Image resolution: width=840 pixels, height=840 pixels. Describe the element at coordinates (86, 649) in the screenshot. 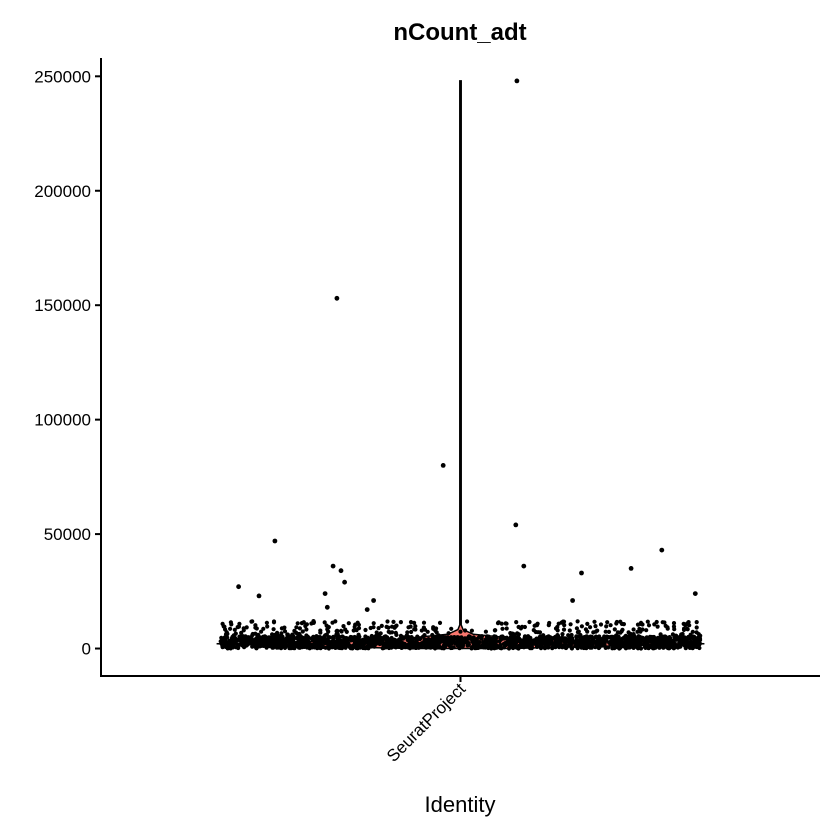

I see `y-tick-label: 0` at that location.